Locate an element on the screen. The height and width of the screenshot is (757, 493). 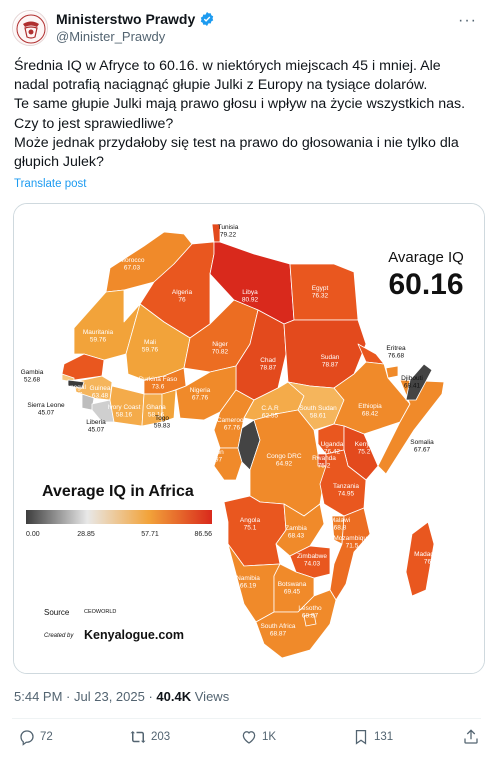
country-name-label: Algeria is located at coordinates (182, 292).